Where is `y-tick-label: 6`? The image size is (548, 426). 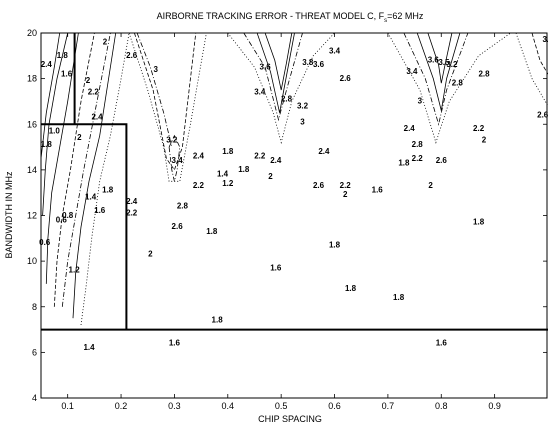 y-tick-label: 6 is located at coordinates (34, 352).